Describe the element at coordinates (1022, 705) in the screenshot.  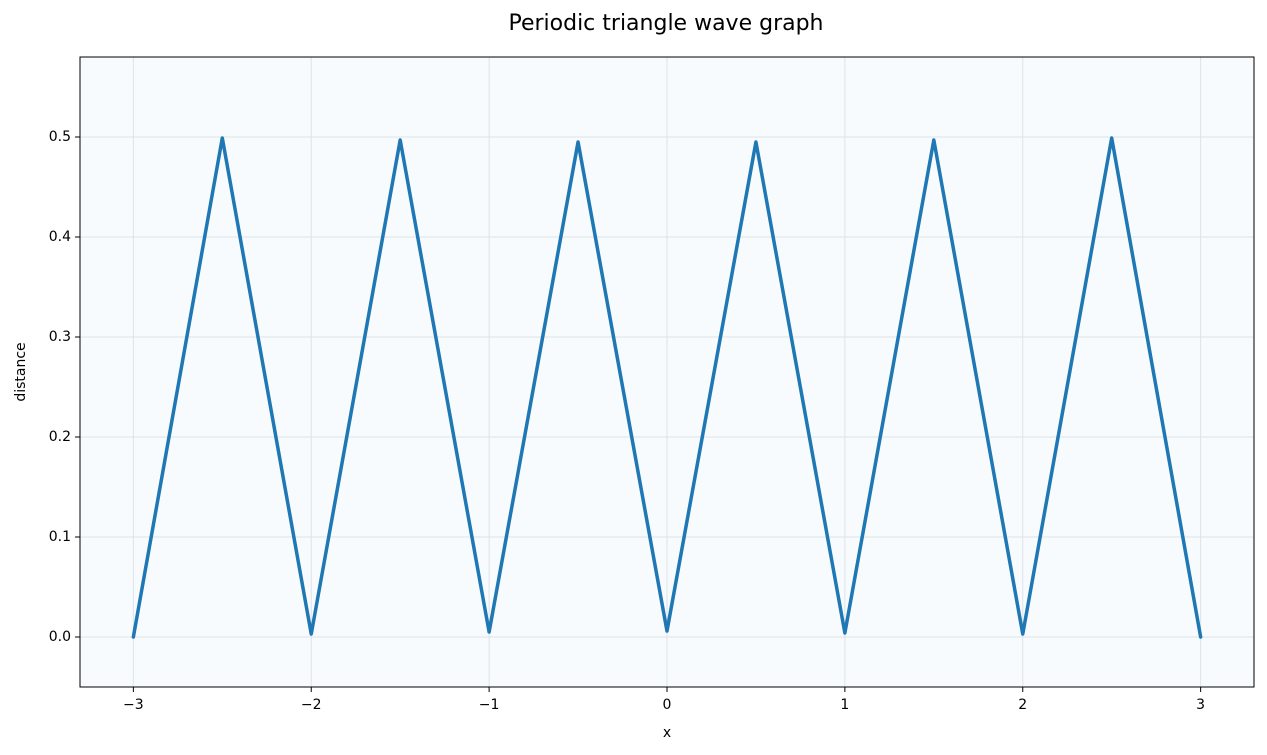
I see `x-tick-label: 2` at that location.